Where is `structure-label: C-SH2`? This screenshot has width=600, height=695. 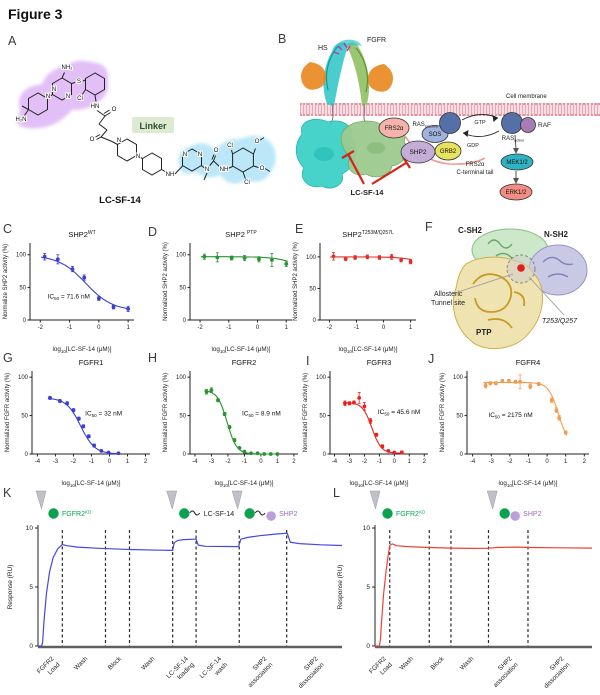
structure-label: C-SH2 is located at coordinates (470, 230).